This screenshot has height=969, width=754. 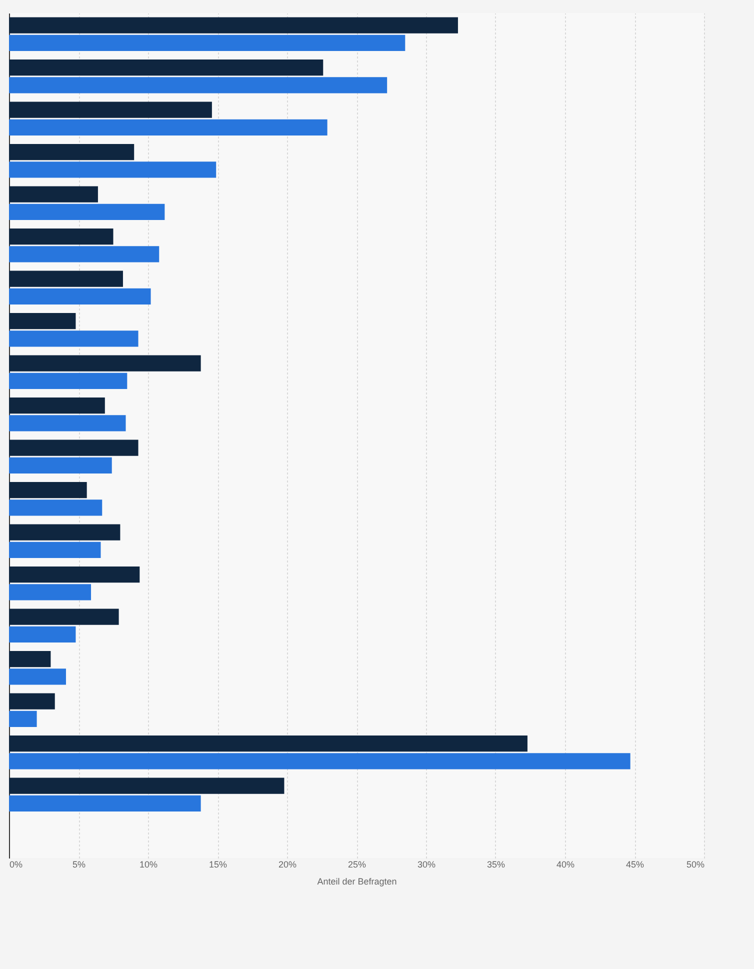 I want to click on x-axis-title: Anteil der Befragten, so click(x=357, y=881).